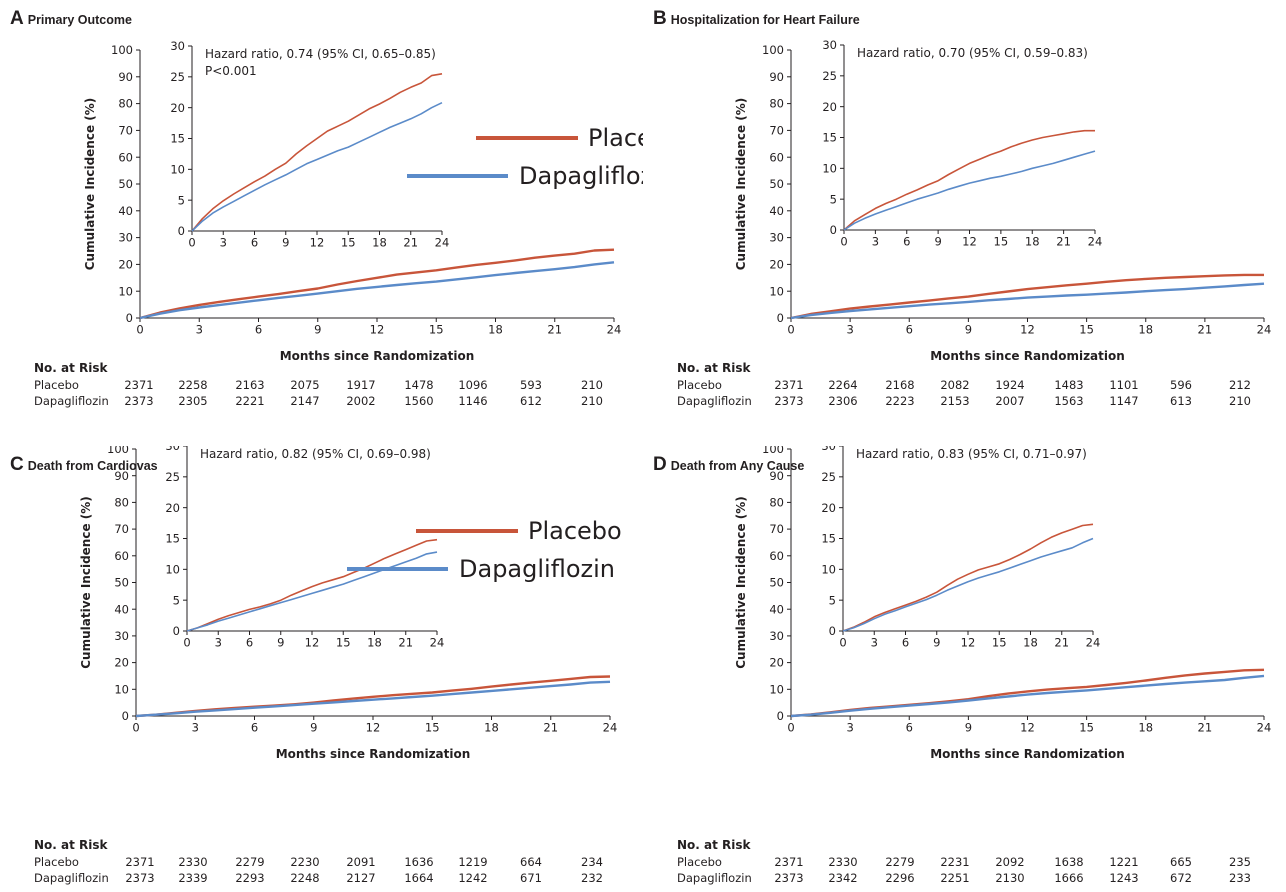 This screenshot has height=892, width=1286. I want to click on risk-cell: 1924, so click(1009, 385).